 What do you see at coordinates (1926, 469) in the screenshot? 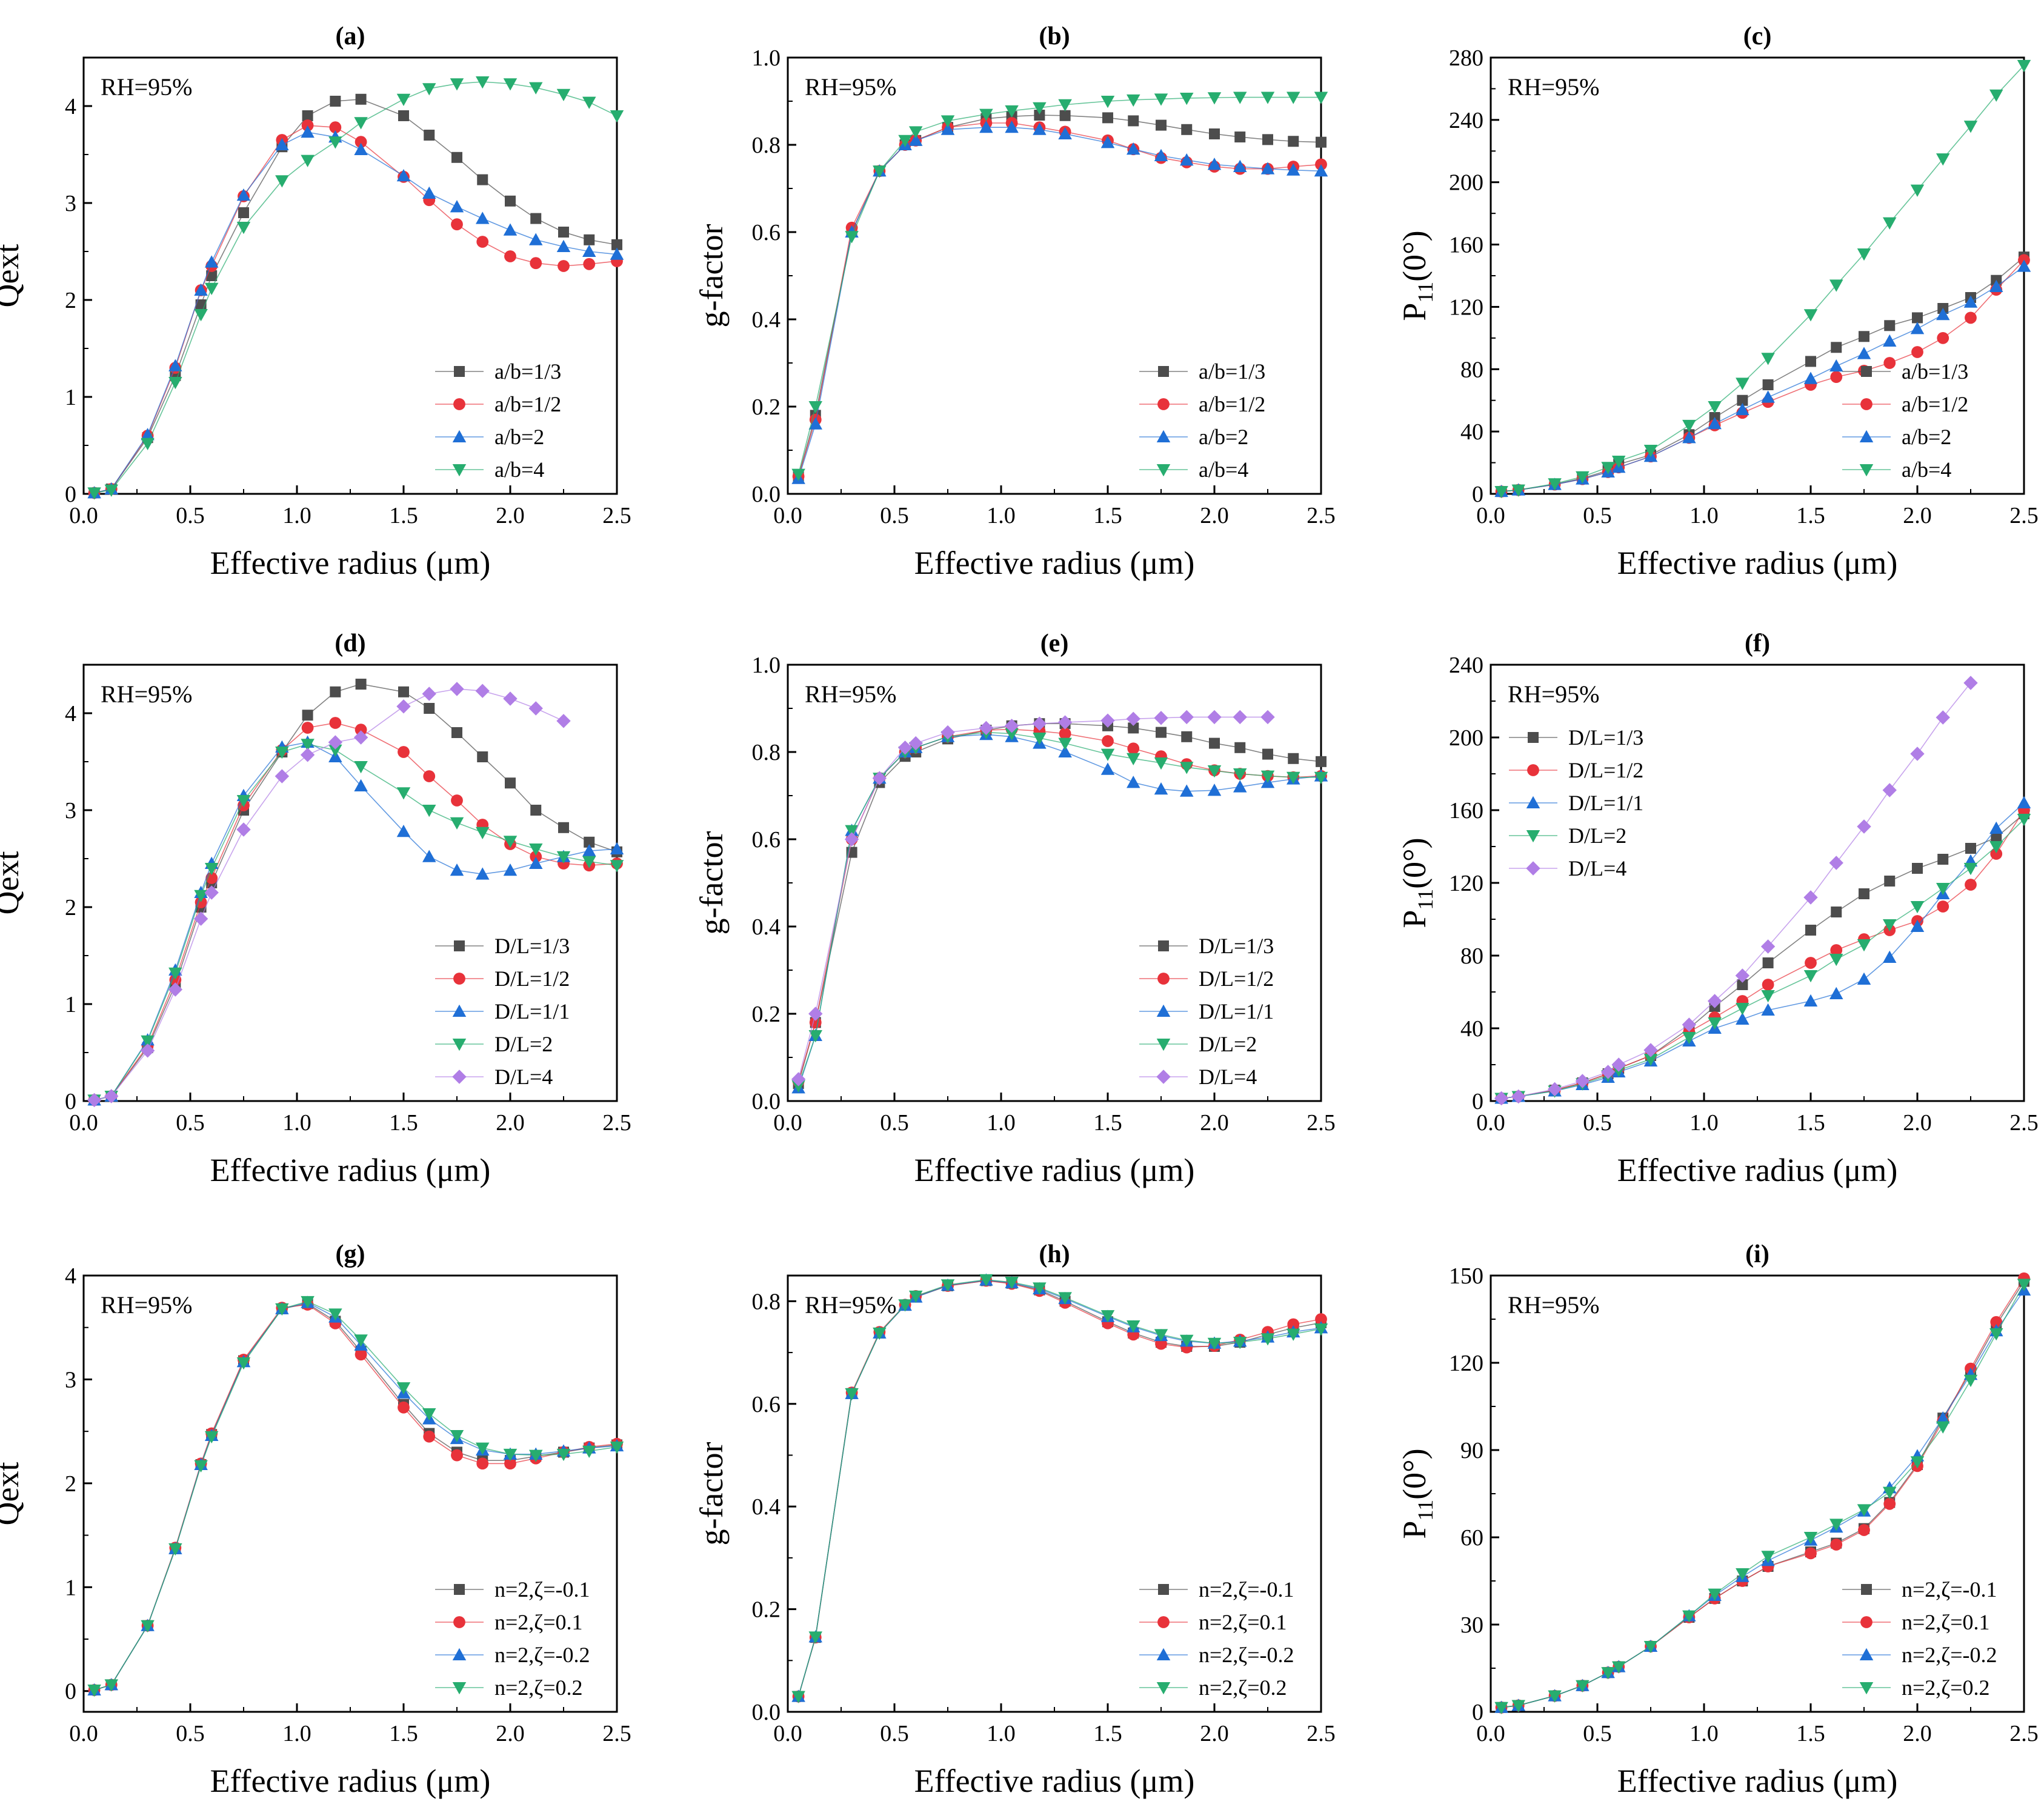
I see `legend-label: a/b=4` at bounding box center [1926, 469].